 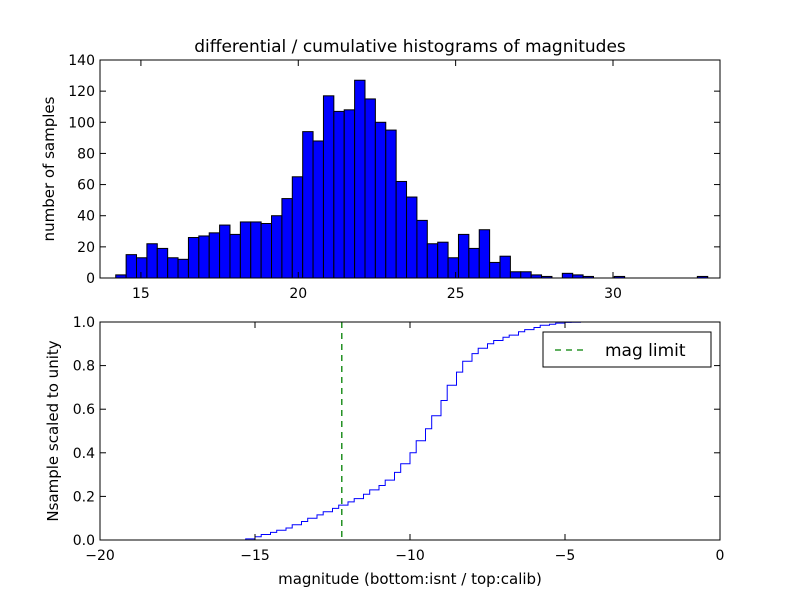 I want to click on histogram-x-tick-label: 15, so click(x=141, y=294).